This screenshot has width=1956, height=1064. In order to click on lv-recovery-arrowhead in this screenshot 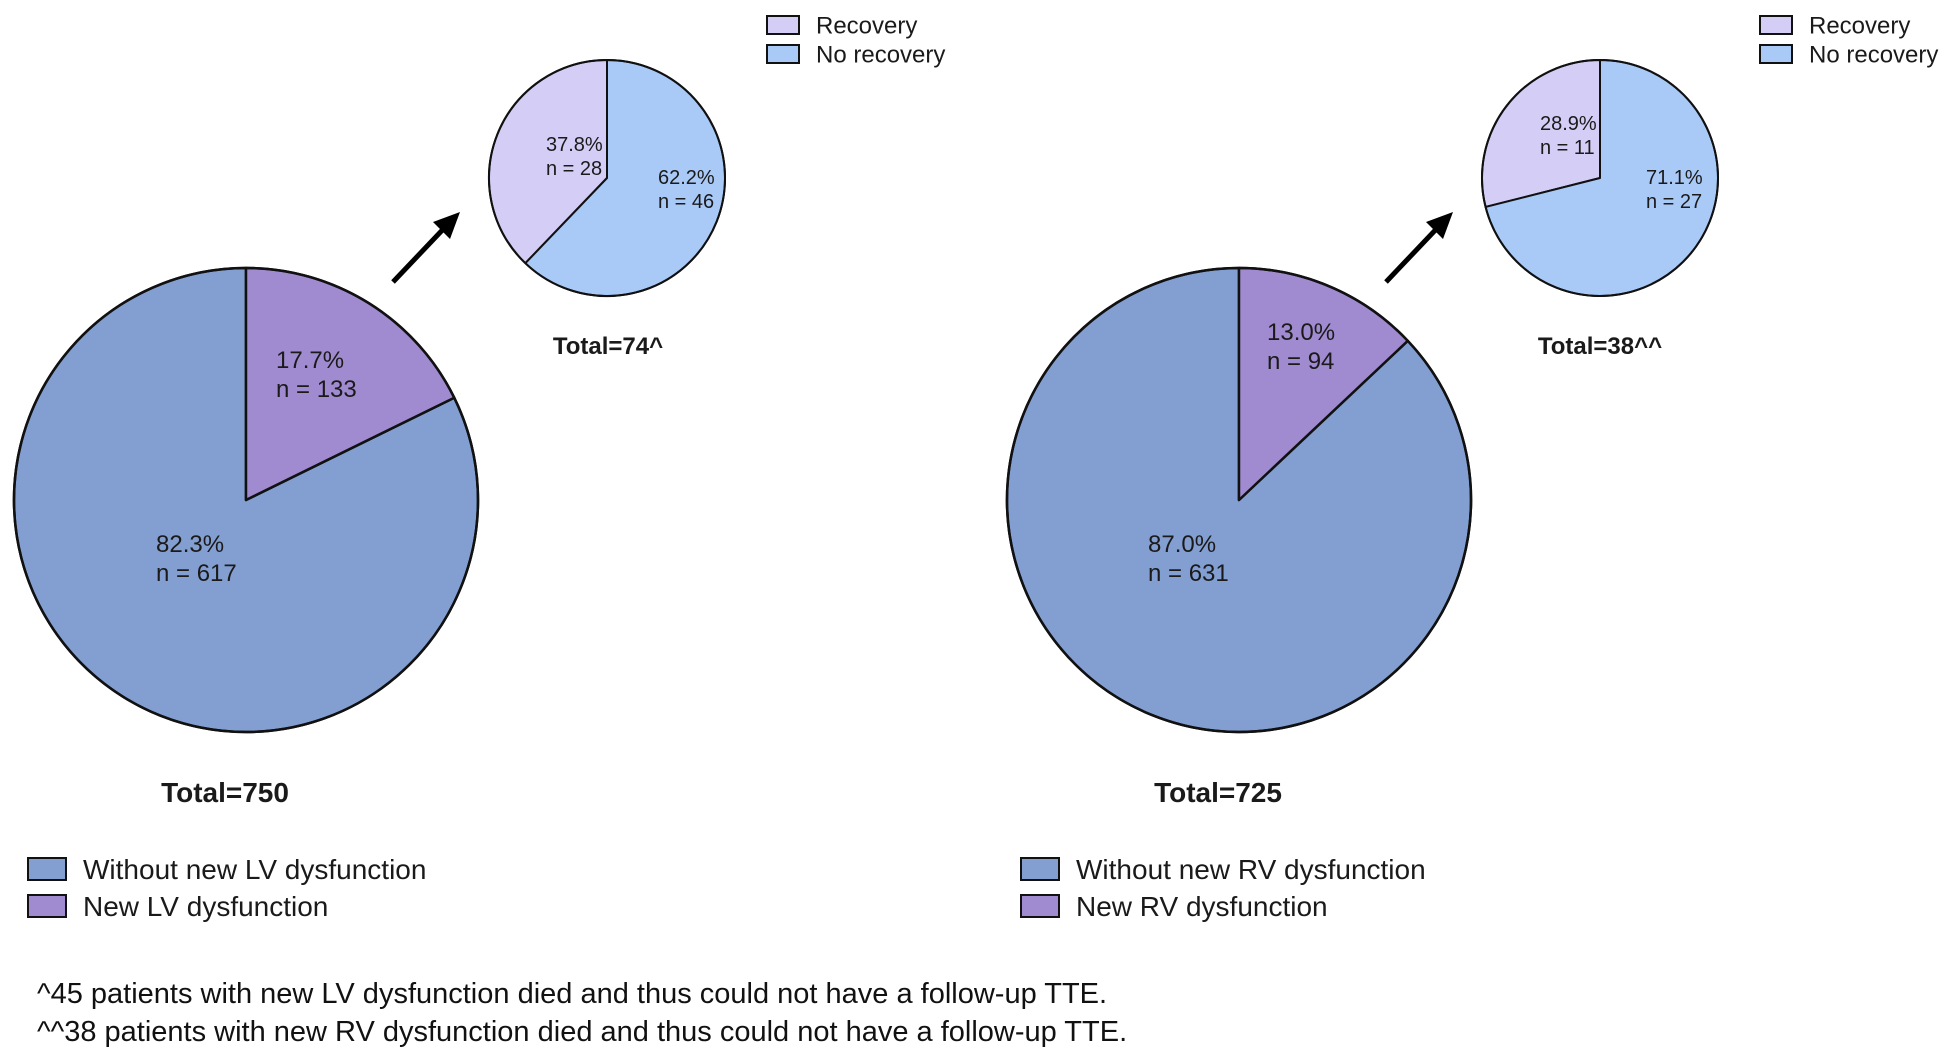, I will do `click(446, 225)`.